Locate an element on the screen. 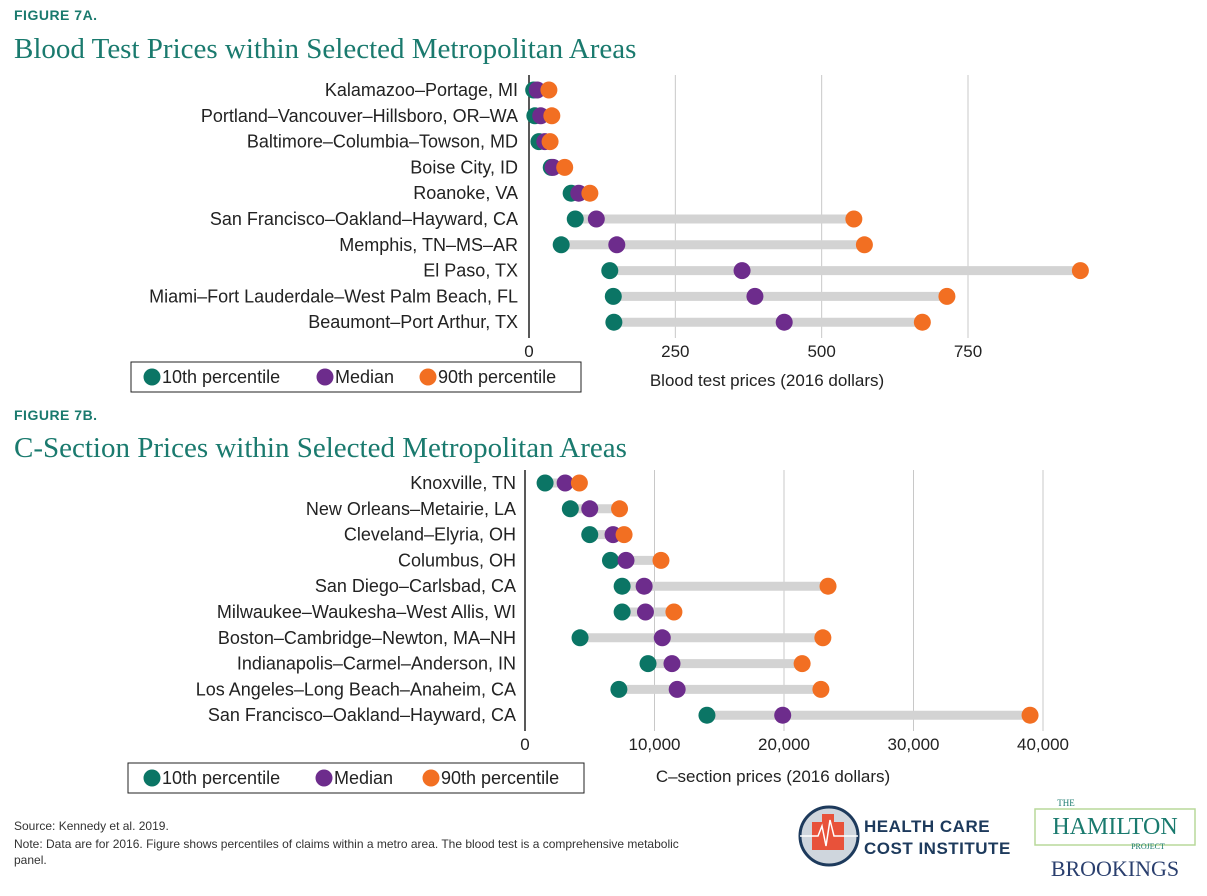 Image resolution: width=1207 pixels, height=896 pixels. category-label: Baltimore–Columbia–Towson, MD is located at coordinates (382, 142).